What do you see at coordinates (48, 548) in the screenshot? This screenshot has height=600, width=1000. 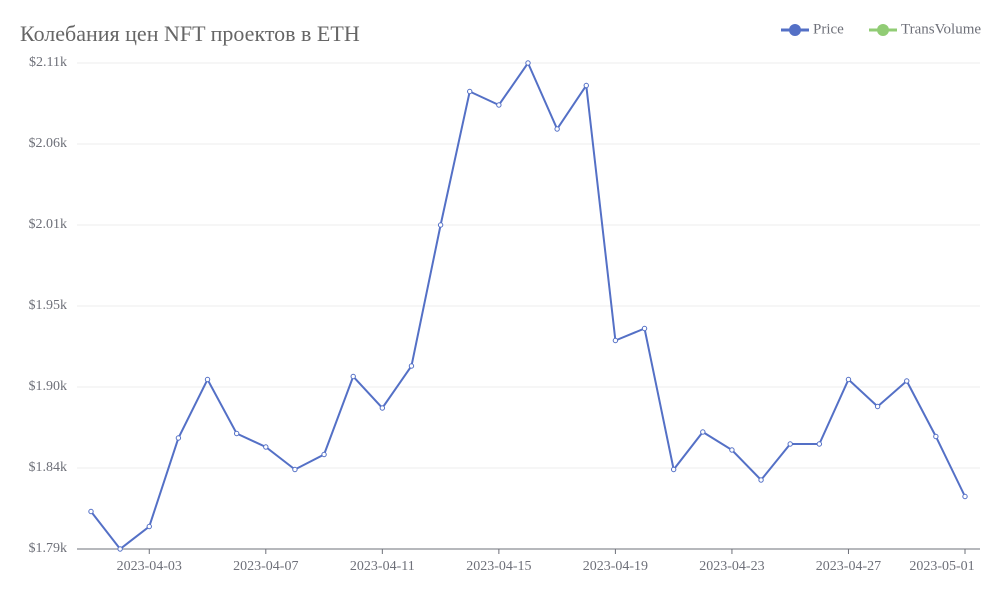 I see `y-tick-label: $1.79k` at bounding box center [48, 548].